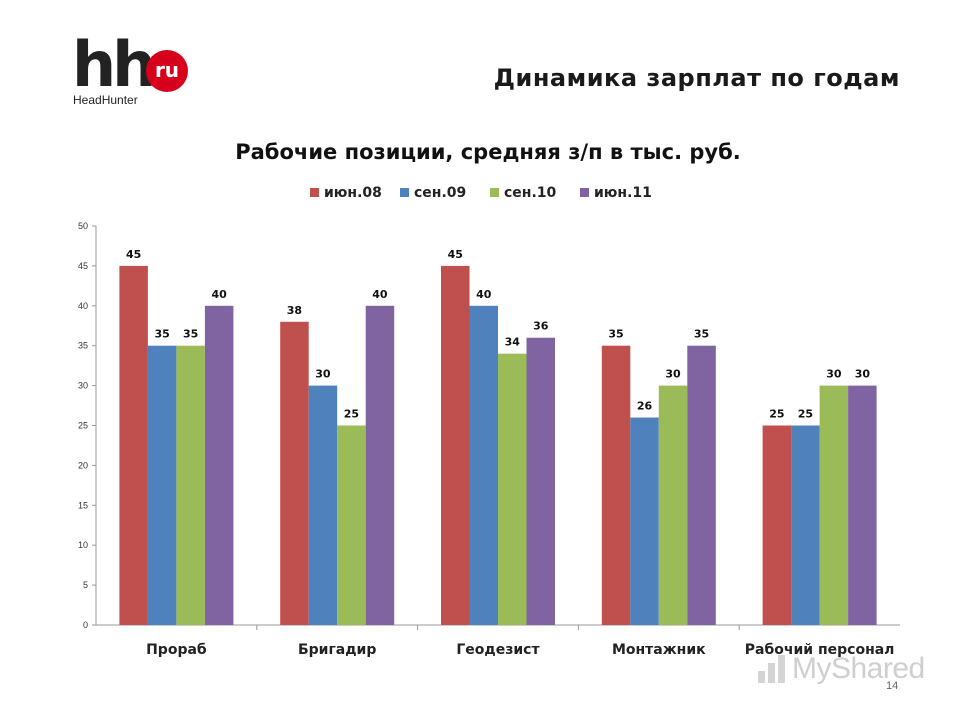 The width and height of the screenshot is (960, 720). Describe the element at coordinates (176, 650) in the screenshot. I see `x-category-label: Прораб` at that location.